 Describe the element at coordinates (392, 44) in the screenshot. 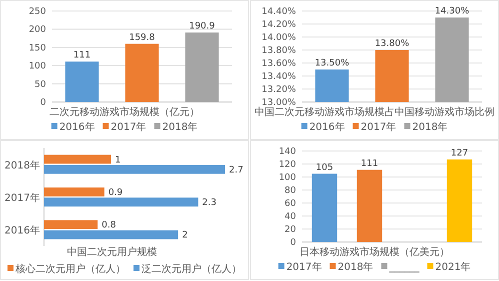

I see `data-label: 13.80%` at that location.